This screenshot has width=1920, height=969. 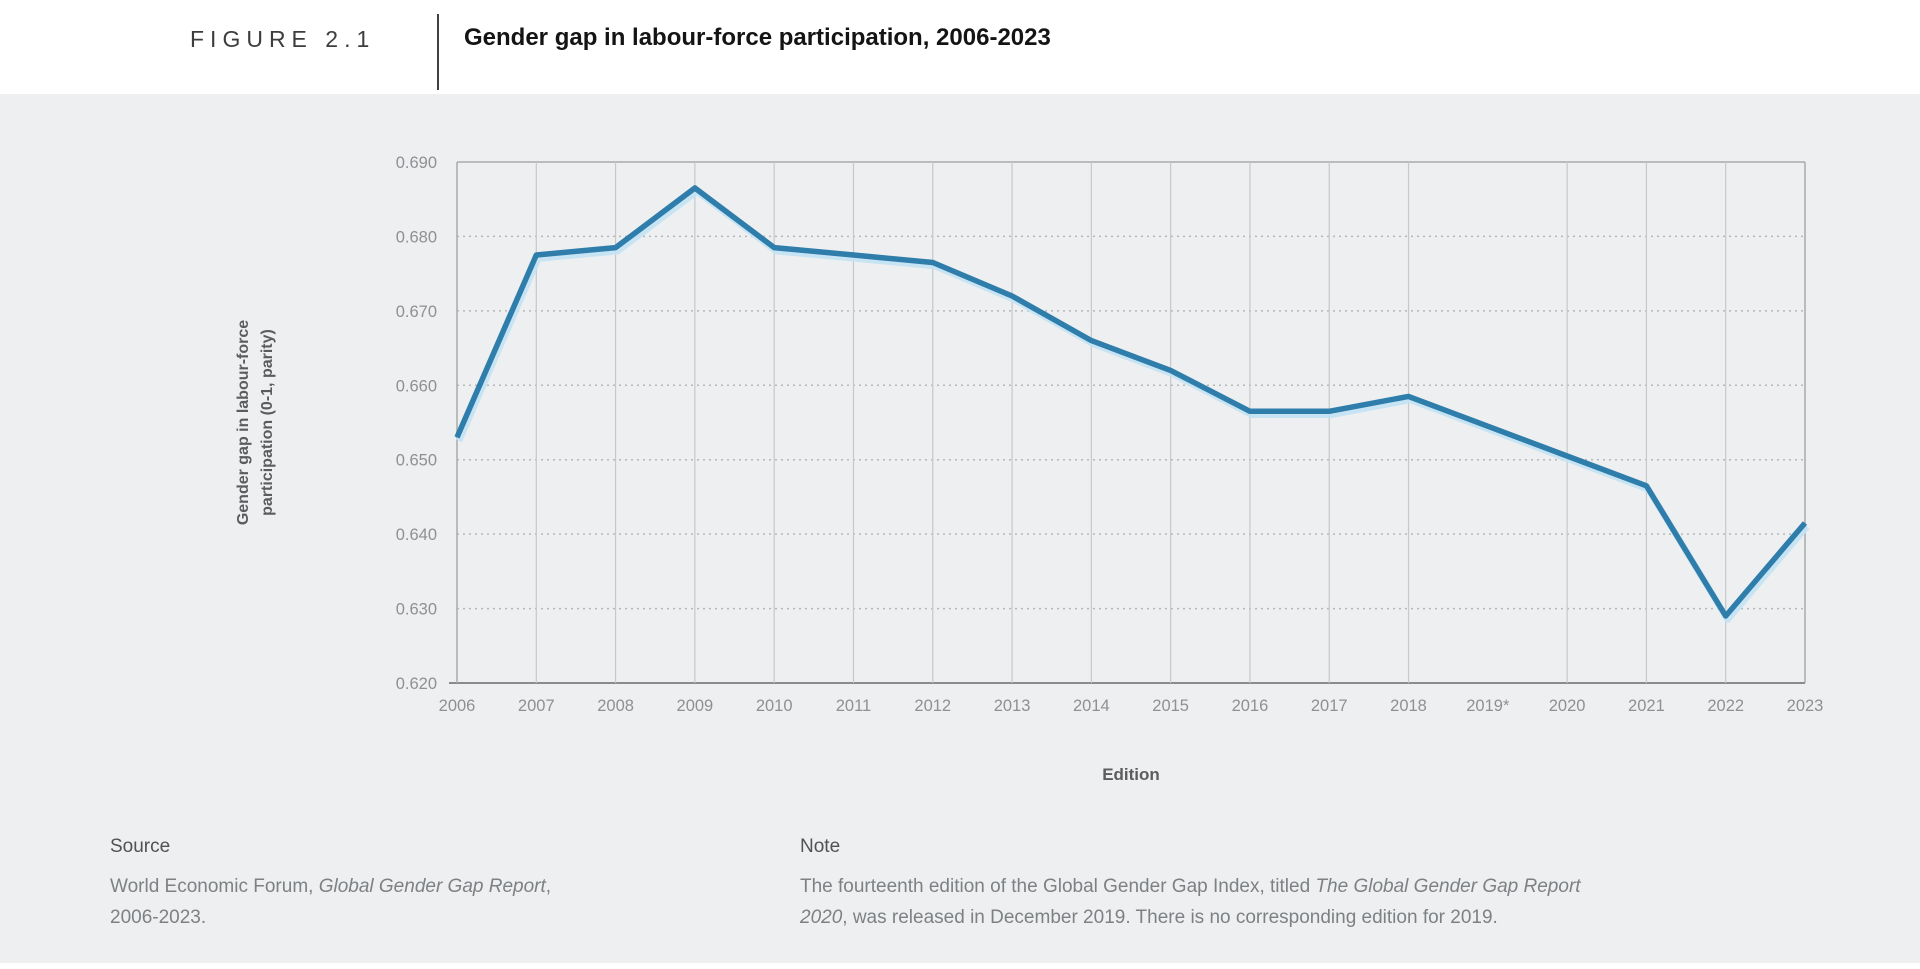 I want to click on x-tick-label: 2020, so click(x=1567, y=706).